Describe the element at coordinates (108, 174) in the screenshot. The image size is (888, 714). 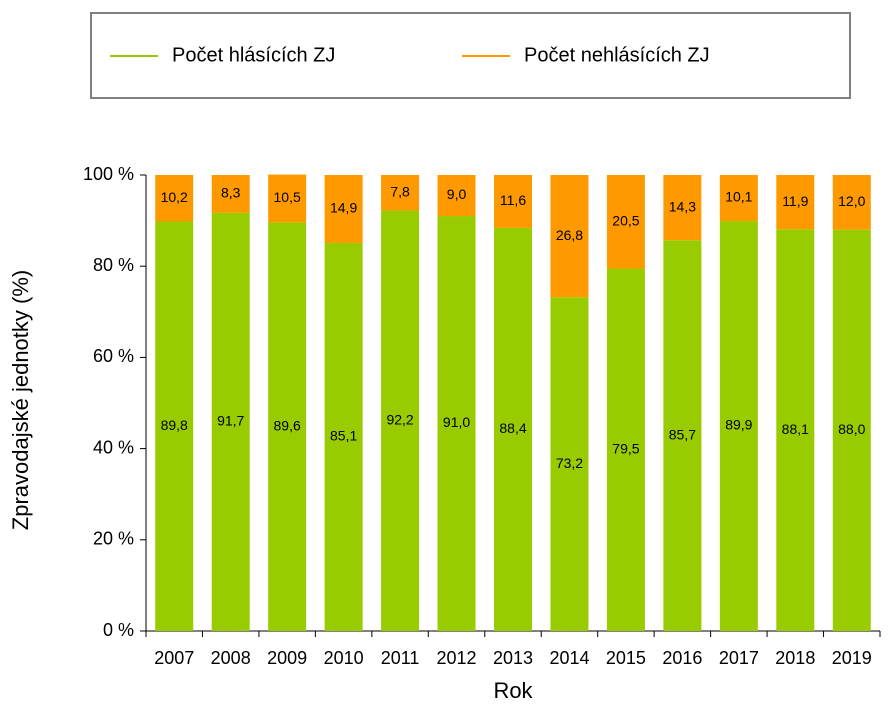
I see `y-tick-label: 100 %` at that location.